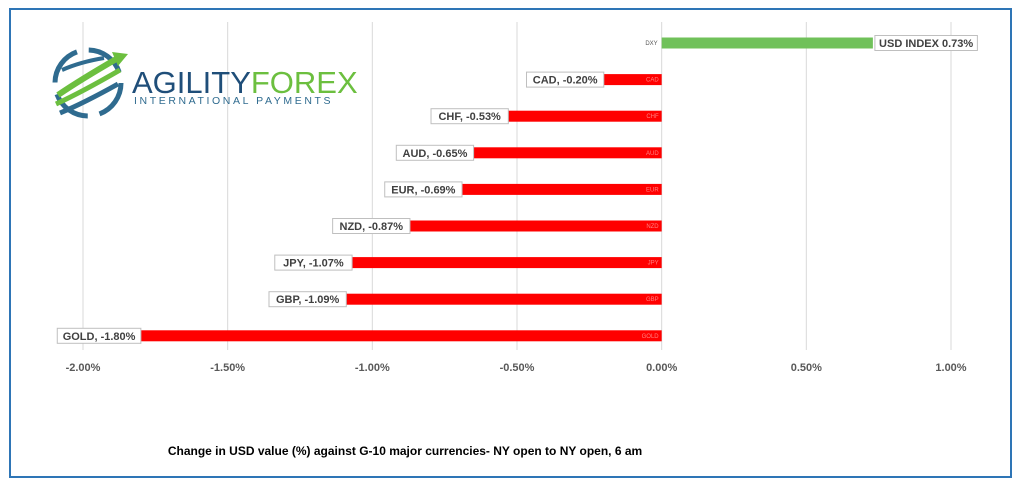 This screenshot has width=1024, height=487. I want to click on data-label: CAD, -0.20%, so click(565, 81).